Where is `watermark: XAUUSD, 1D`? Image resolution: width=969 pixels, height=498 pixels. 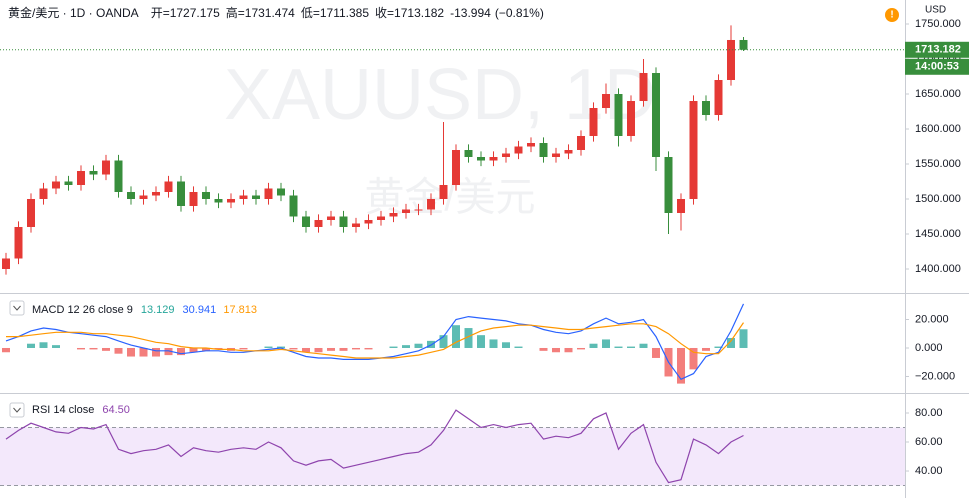
watermark: XAUUSD, 1D is located at coordinates (440, 95).